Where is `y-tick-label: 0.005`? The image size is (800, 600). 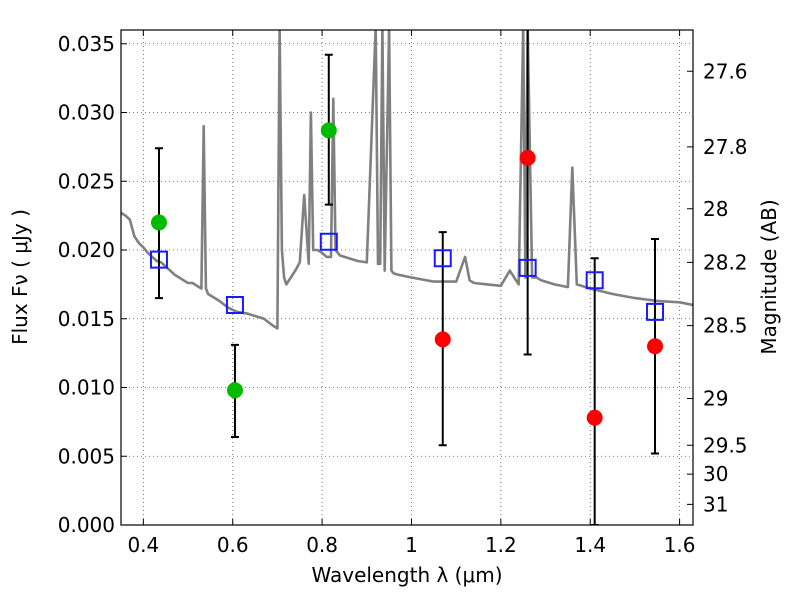 y-tick-label: 0.005 is located at coordinates (86, 456).